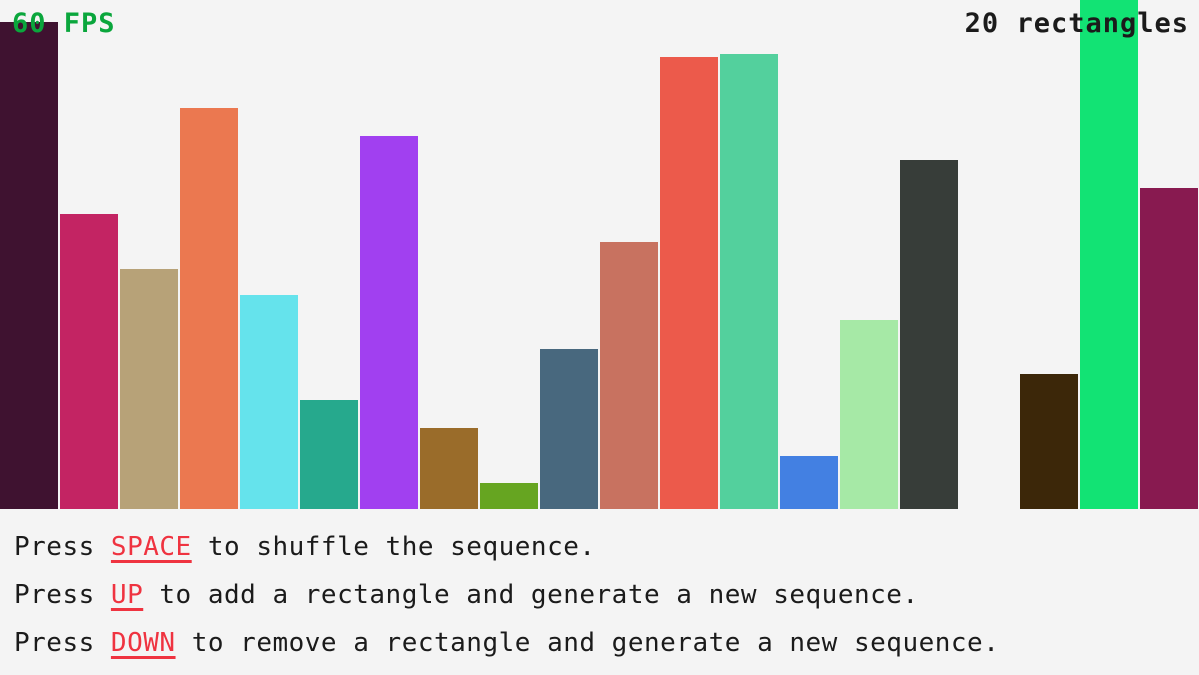 The height and width of the screenshot is (675, 1199). What do you see at coordinates (1076, 23) in the screenshot?
I see `rectangle-count-label: 20 rectangles` at bounding box center [1076, 23].